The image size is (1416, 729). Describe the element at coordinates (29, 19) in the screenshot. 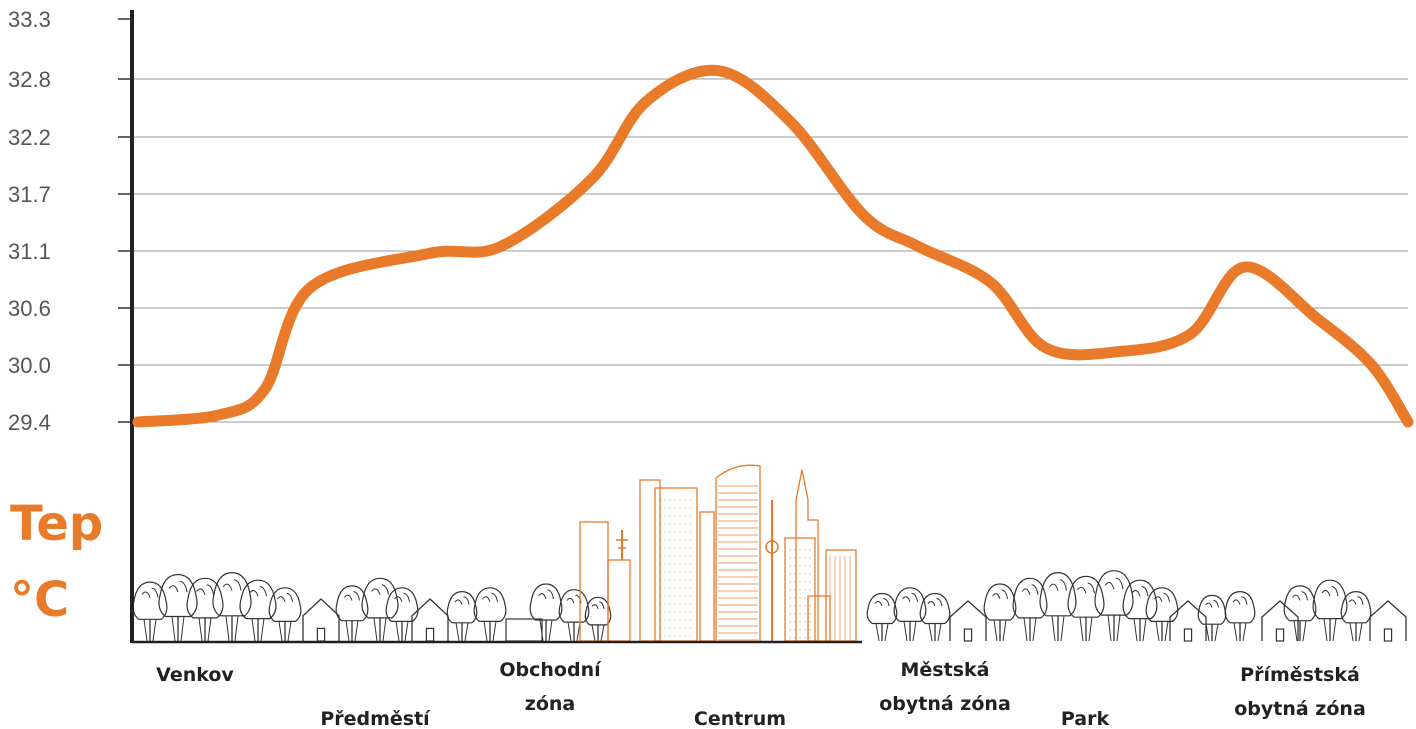

I see `y-tick-label: 33.3` at that location.